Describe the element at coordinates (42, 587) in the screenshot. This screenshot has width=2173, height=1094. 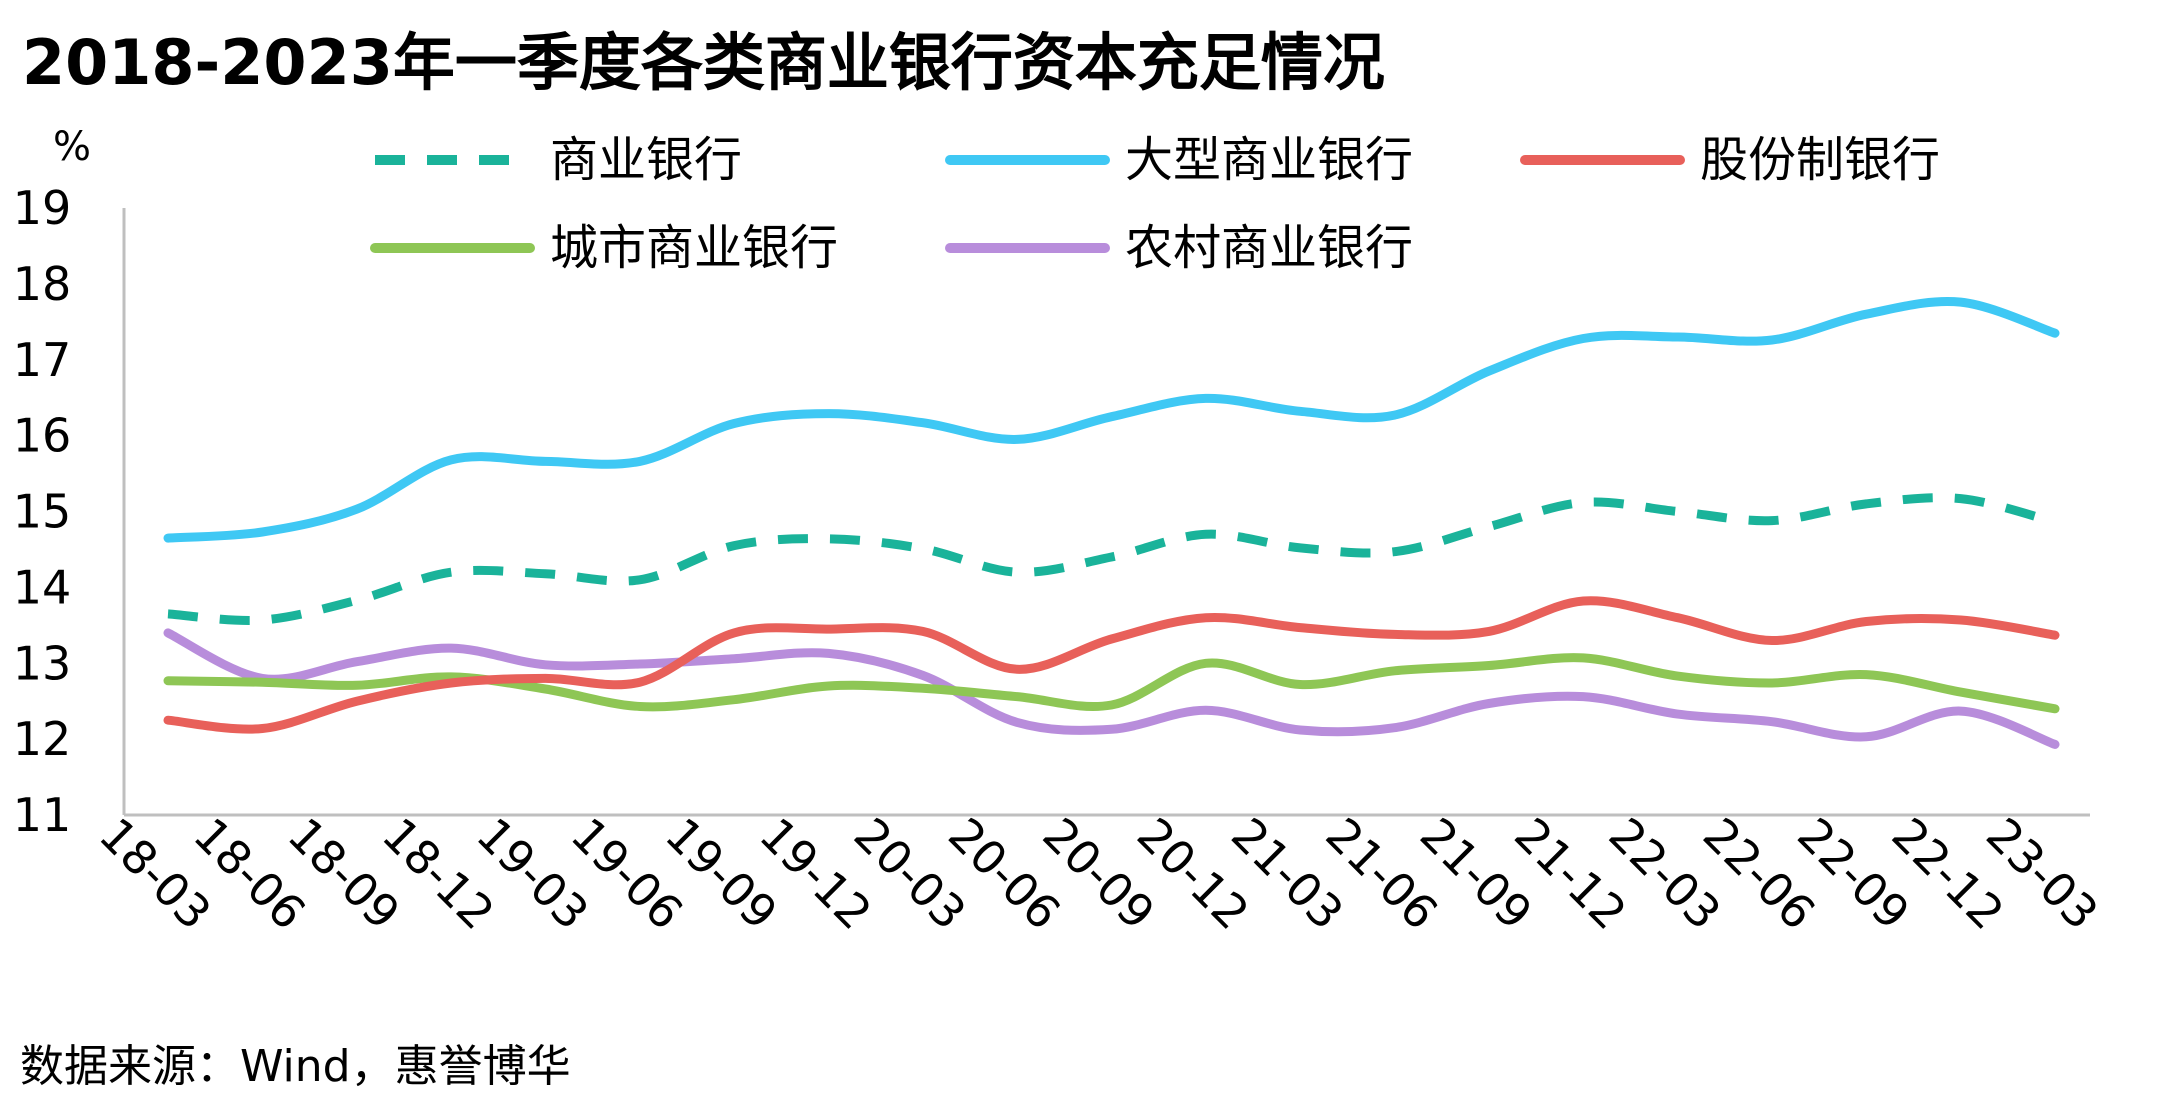
I see `y-tick-label: 14` at that location.